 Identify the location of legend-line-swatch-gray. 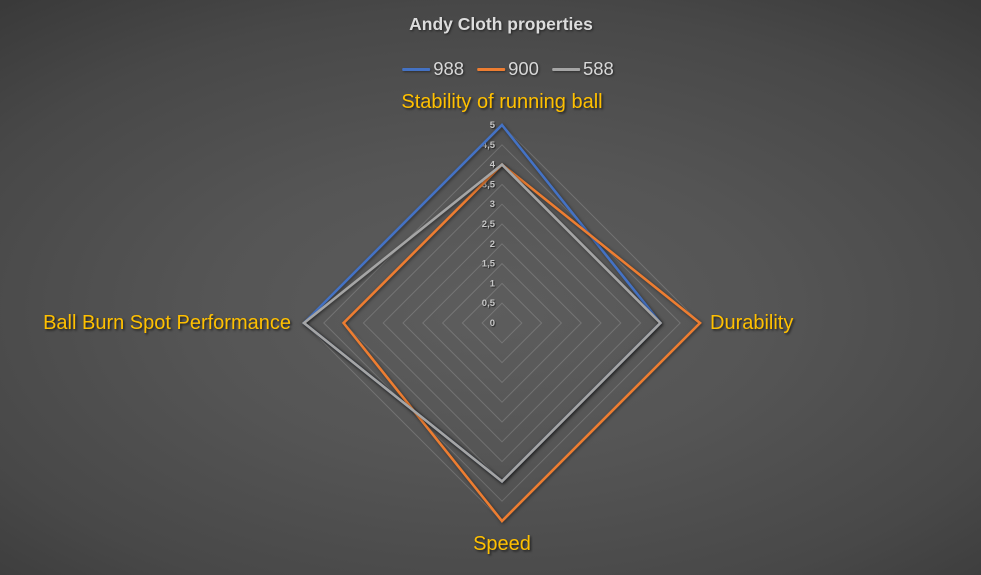
(565, 69).